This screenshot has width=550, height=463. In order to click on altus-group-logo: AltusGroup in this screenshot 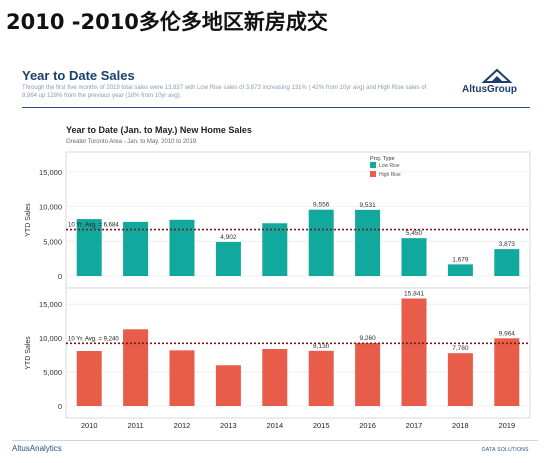, I will do `click(497, 84)`.